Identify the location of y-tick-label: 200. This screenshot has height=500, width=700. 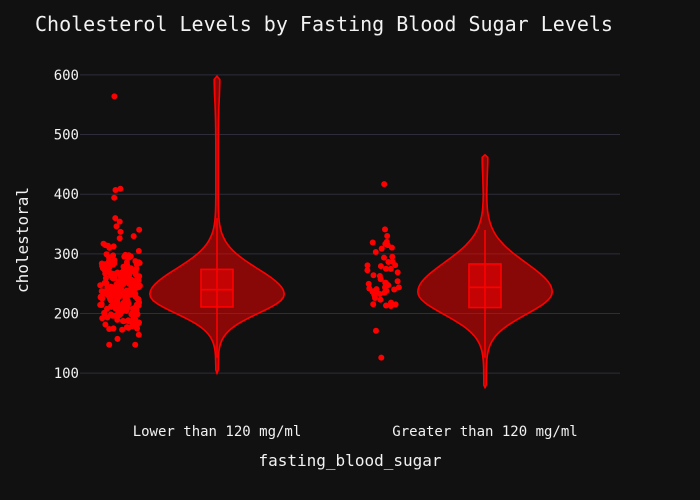
(66, 315).